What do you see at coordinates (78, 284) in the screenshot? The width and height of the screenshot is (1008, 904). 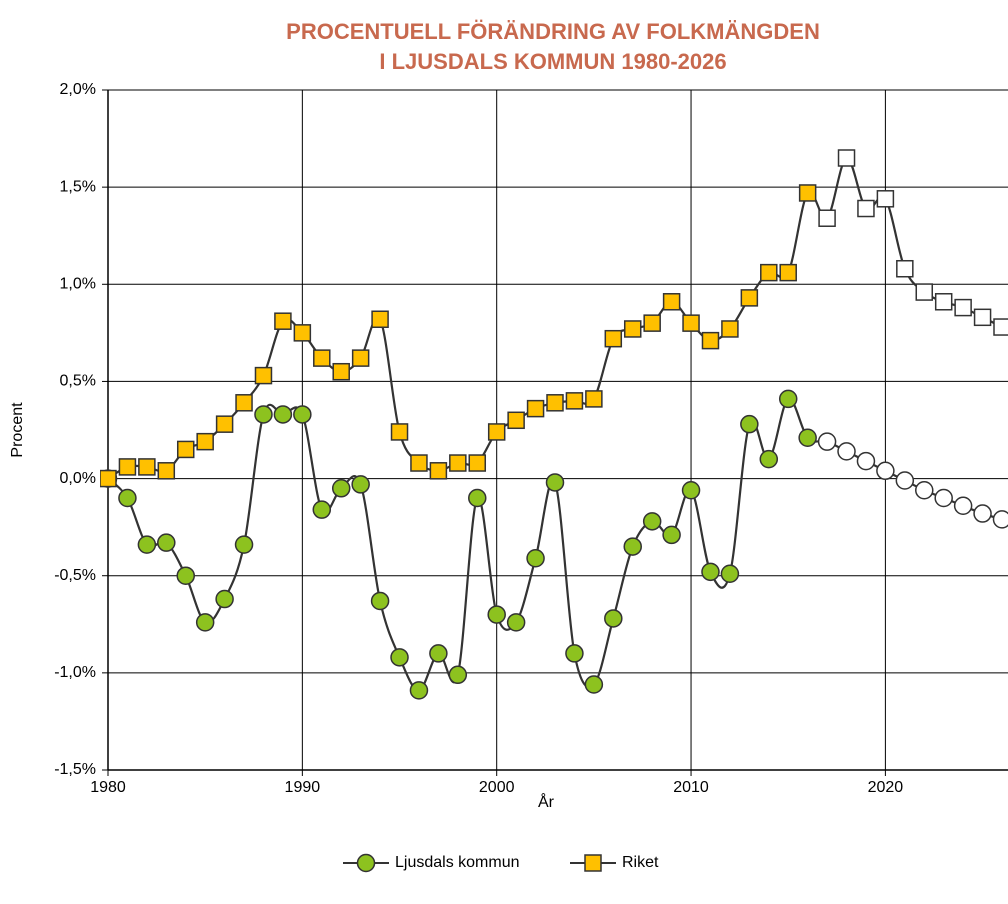 I see `y-tick-label: 1,0%` at bounding box center [78, 284].